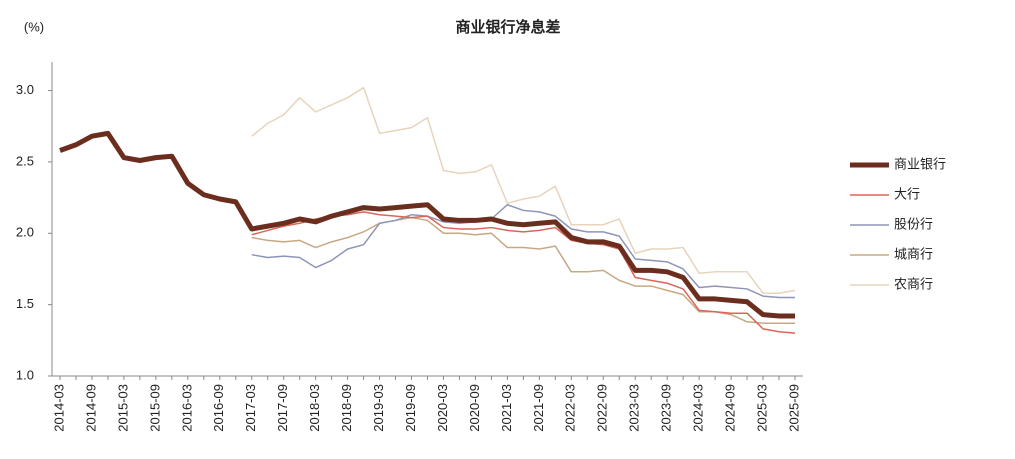 The width and height of the screenshot is (1015, 459). What do you see at coordinates (25, 160) in the screenshot?
I see `y-tick-label: 2.5` at bounding box center [25, 160].